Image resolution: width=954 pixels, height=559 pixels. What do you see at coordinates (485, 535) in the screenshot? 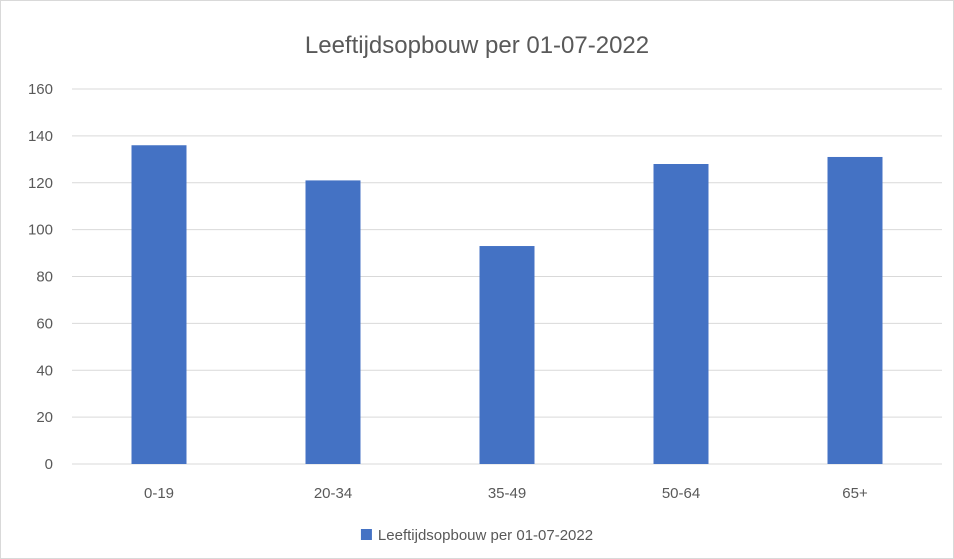
I see `legend-label: Leeftijdsopbouw per 01-07-2022` at bounding box center [485, 535].